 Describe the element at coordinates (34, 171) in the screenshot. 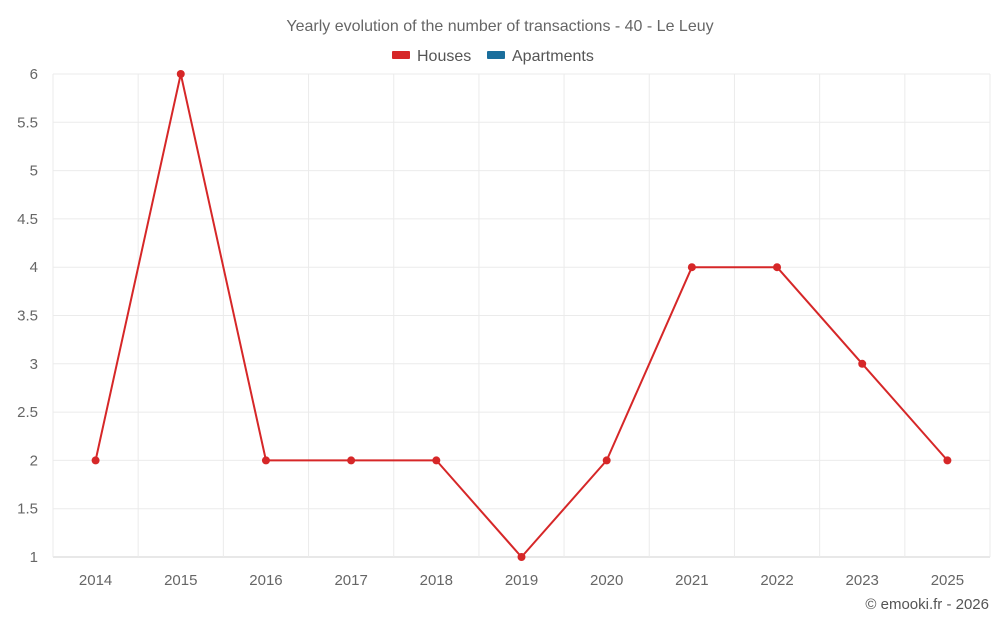

I see `y-tick-label: 5` at that location.